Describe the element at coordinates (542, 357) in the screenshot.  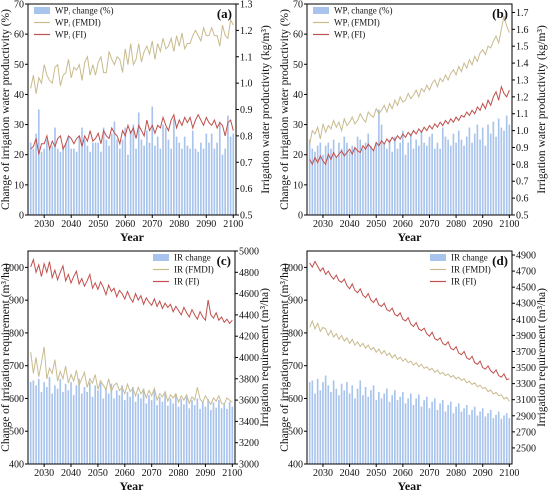
I see `y-right-axis-label: Irrigation requirement (m³/ha)` at that location.